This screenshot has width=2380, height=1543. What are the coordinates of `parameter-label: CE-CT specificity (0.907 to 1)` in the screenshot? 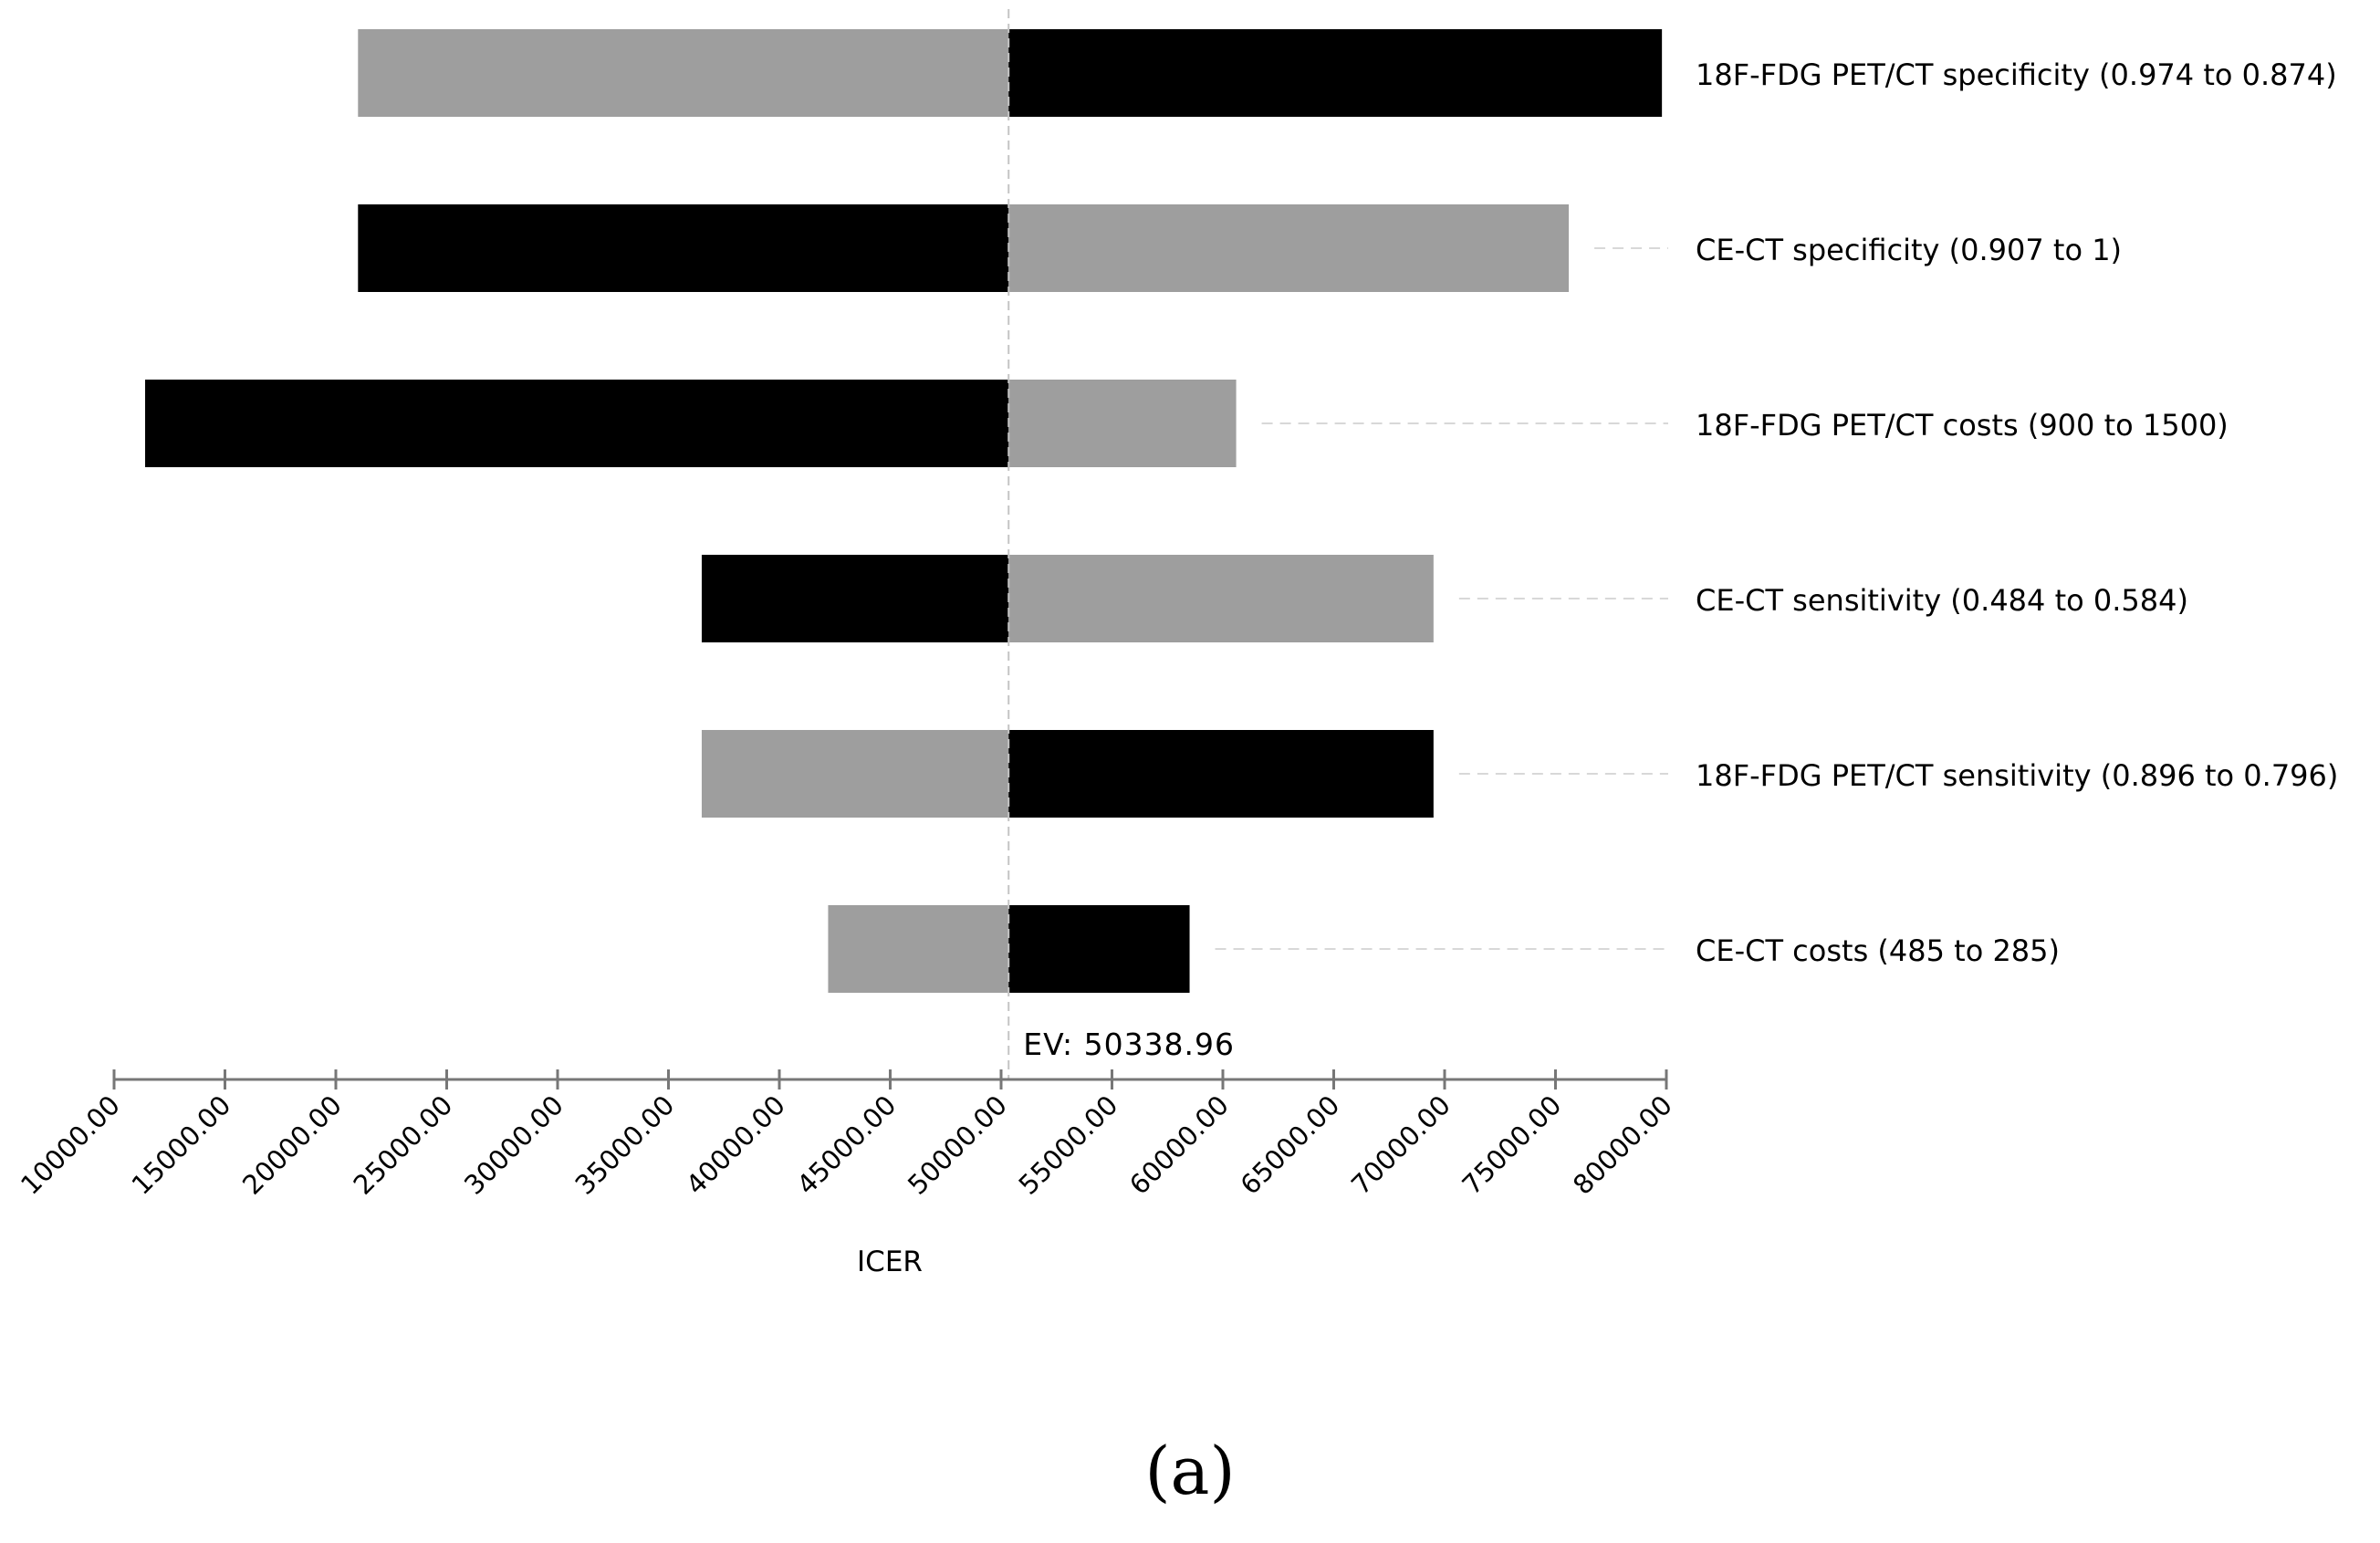 It's located at (1909, 250).